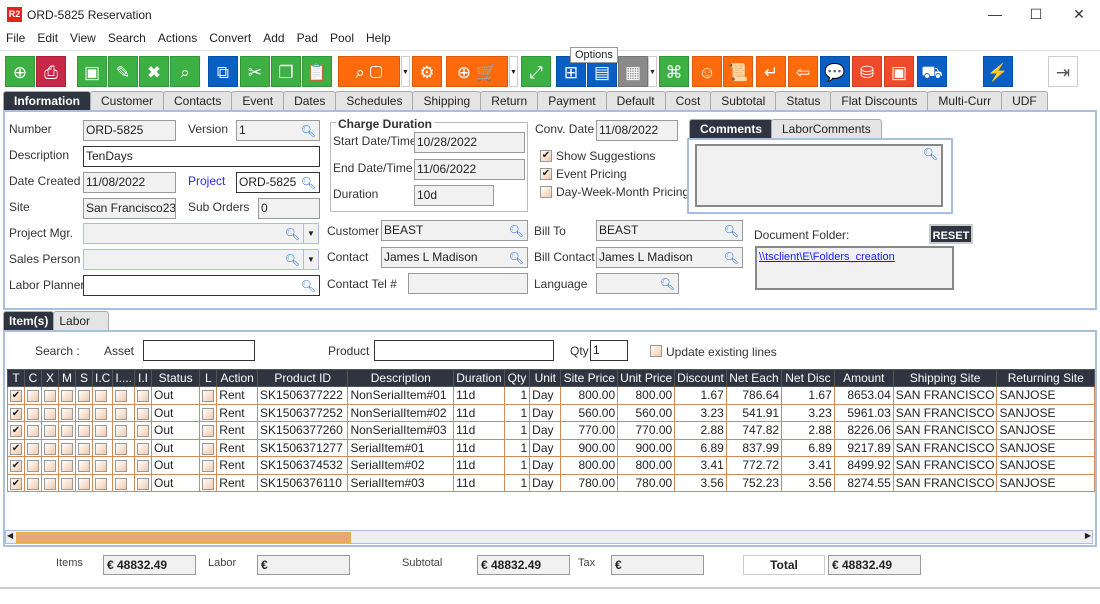 The width and height of the screenshot is (1100, 604). Describe the element at coordinates (808, 447) in the screenshot. I see `cell: 6.89` at that location.